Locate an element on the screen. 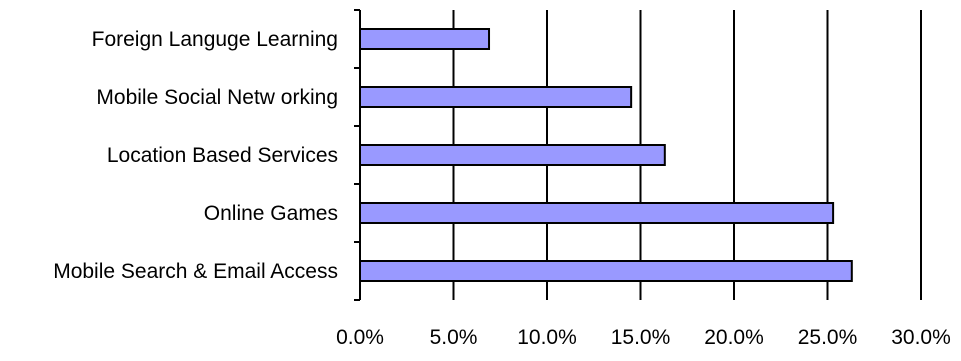  category-label: Mobile Search & Email Access is located at coordinates (195, 271).